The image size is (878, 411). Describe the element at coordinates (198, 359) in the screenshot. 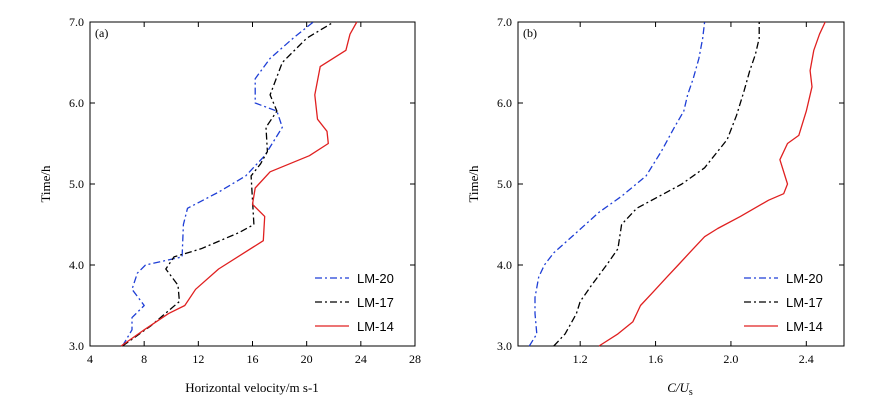

I see `panel-a-x-tick-label: 12` at that location.